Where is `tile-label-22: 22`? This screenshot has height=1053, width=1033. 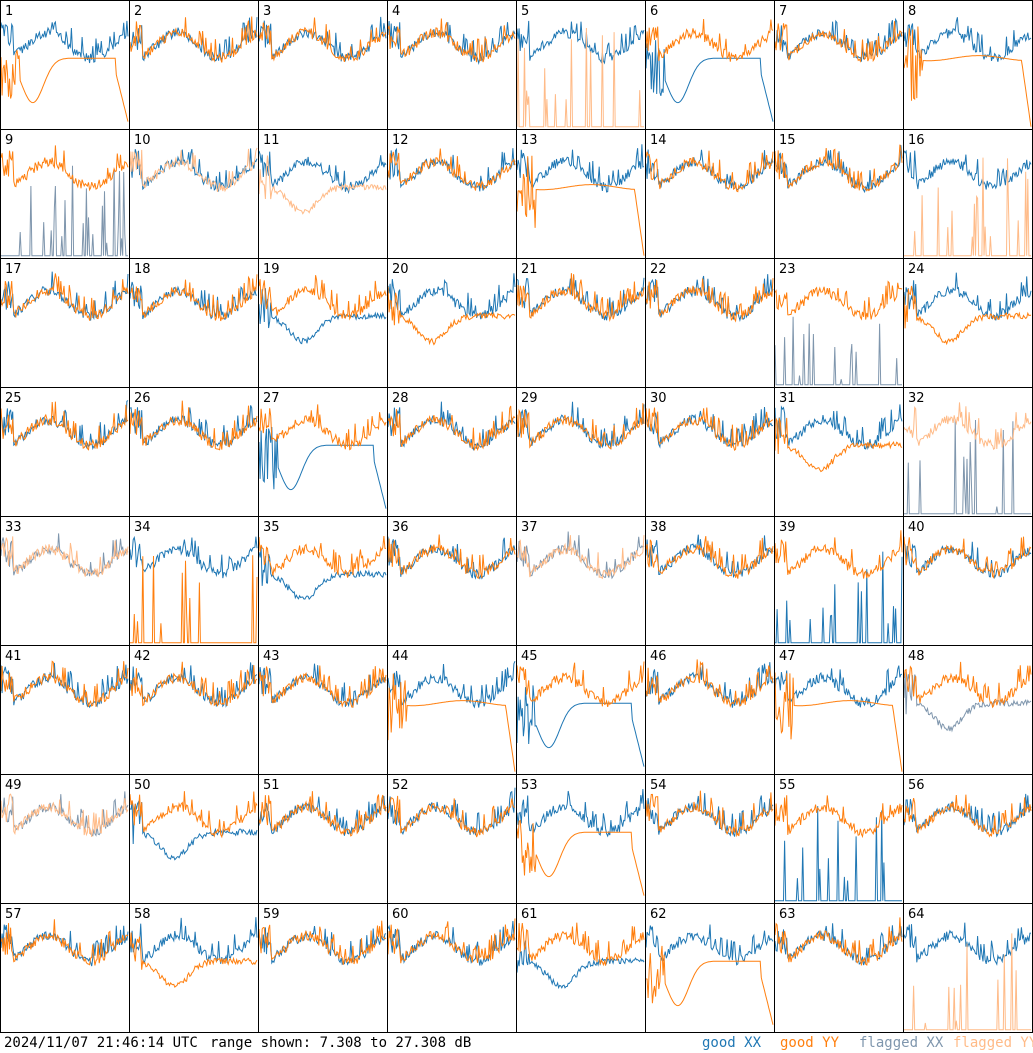 tile-label-22: 22 is located at coordinates (658, 269).